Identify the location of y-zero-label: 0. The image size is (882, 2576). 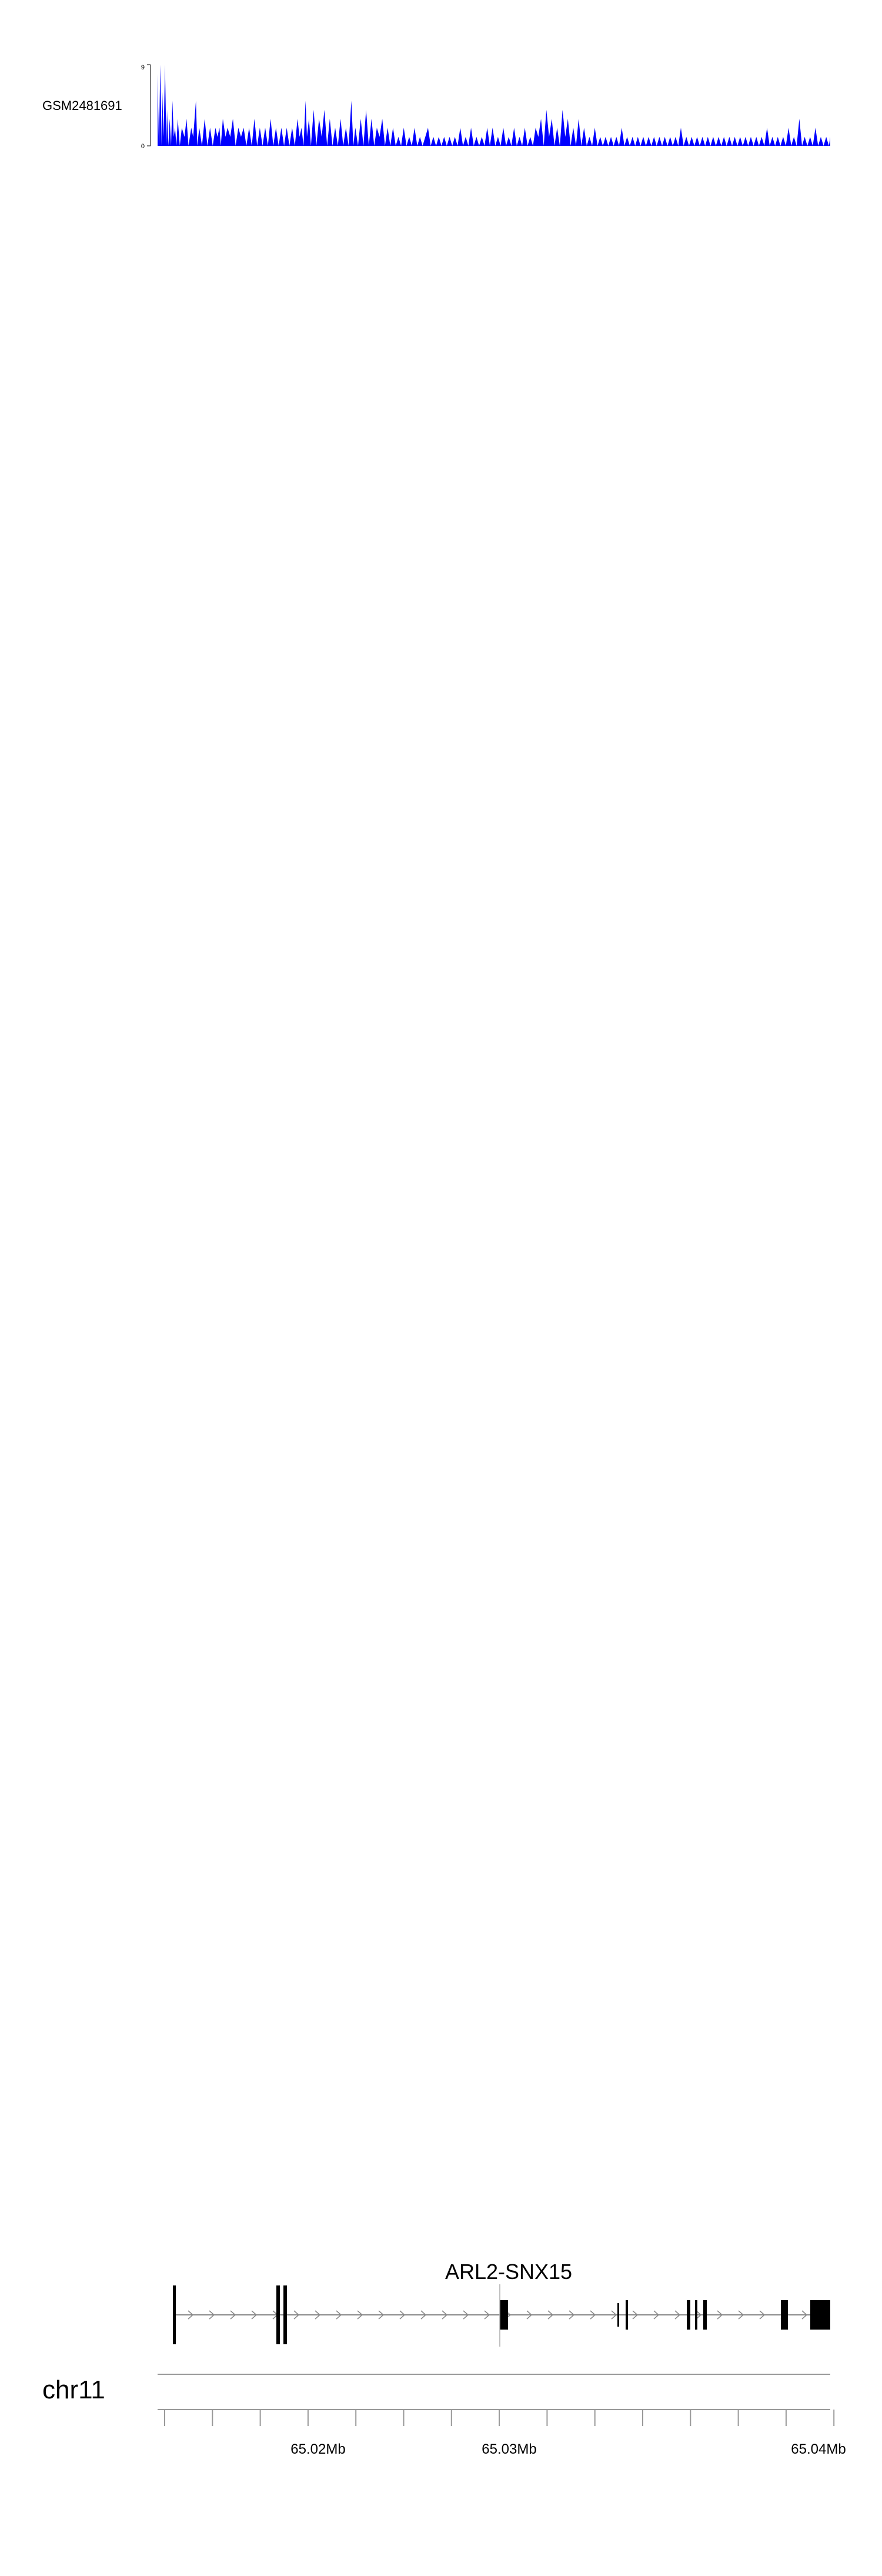
(143, 146).